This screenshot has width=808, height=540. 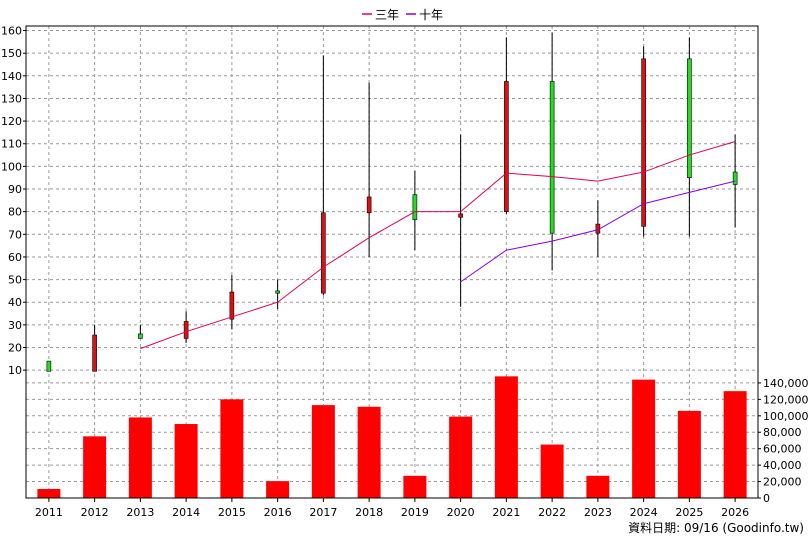 What do you see at coordinates (552, 512) in the screenshot?
I see `x-tick-label: 2022` at bounding box center [552, 512].